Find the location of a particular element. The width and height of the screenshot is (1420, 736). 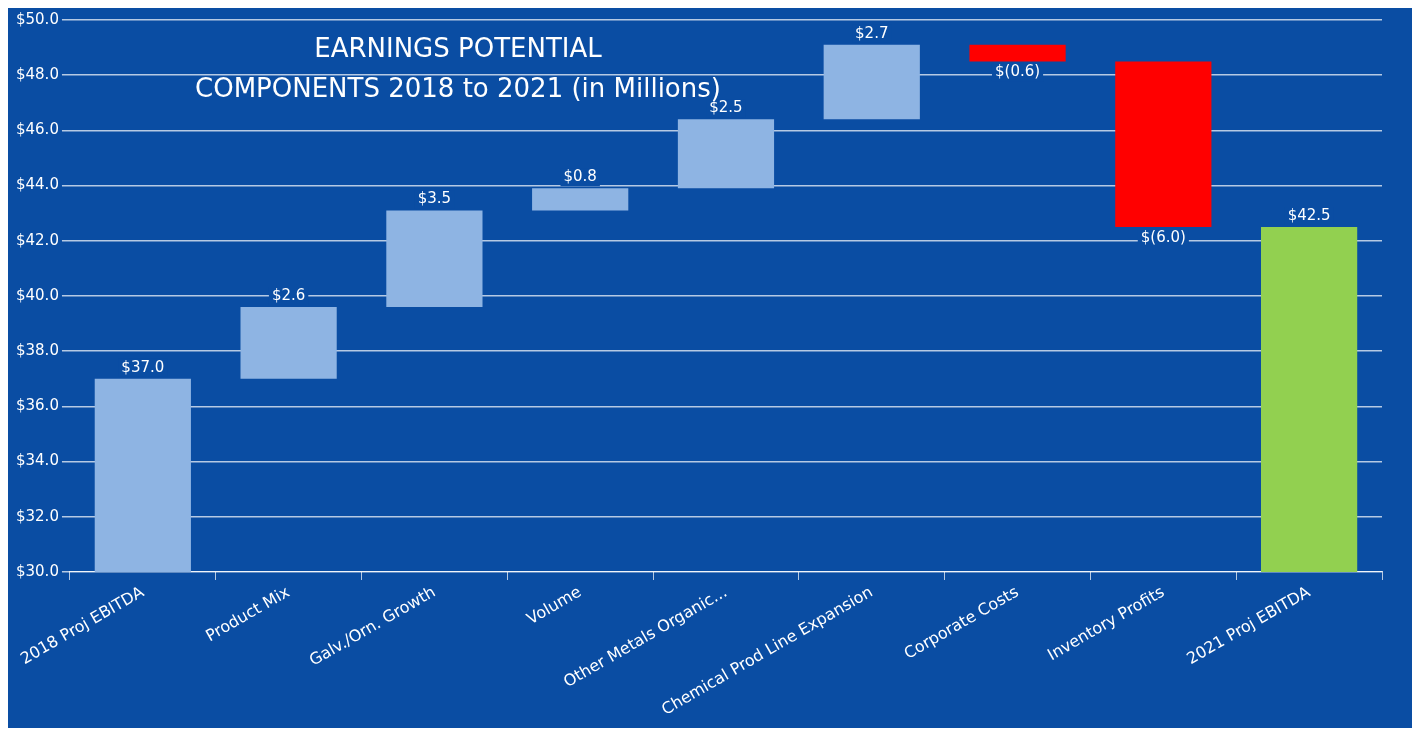

y-tick-label: $36.0 is located at coordinates (37, 405).